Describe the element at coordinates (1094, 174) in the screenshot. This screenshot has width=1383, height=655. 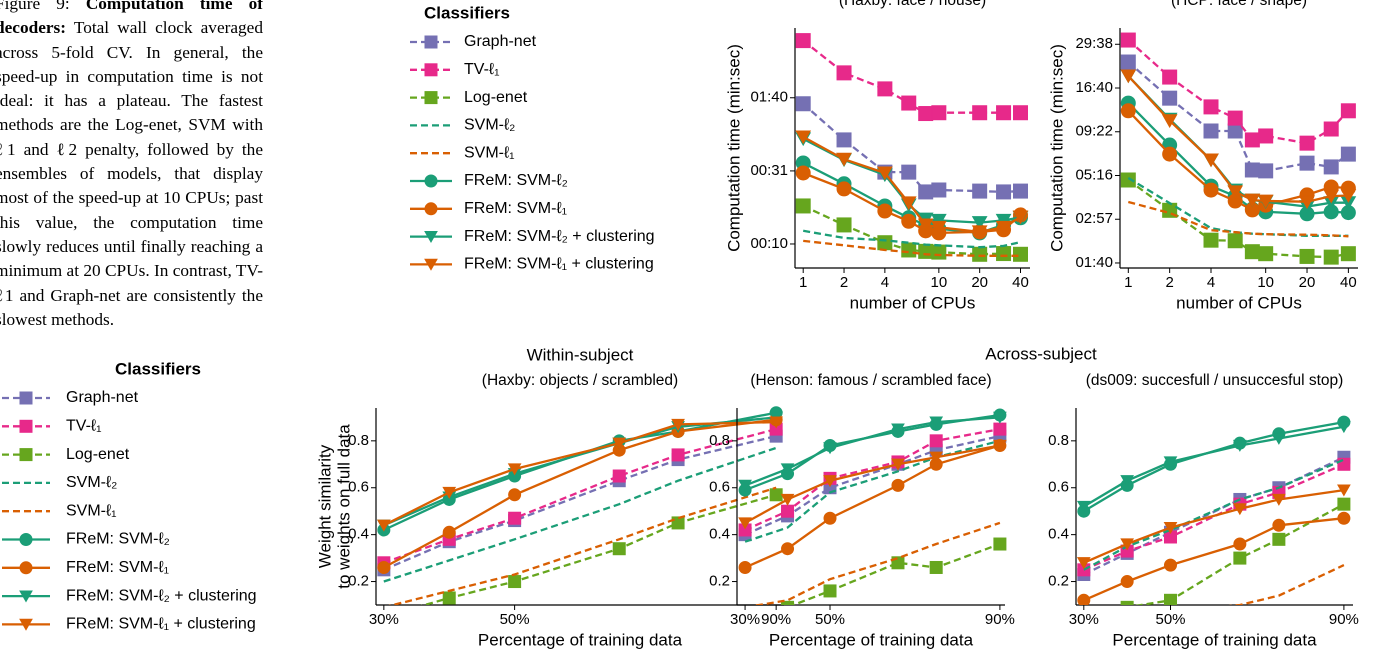
I see `y-tick-label: 05:16` at that location.